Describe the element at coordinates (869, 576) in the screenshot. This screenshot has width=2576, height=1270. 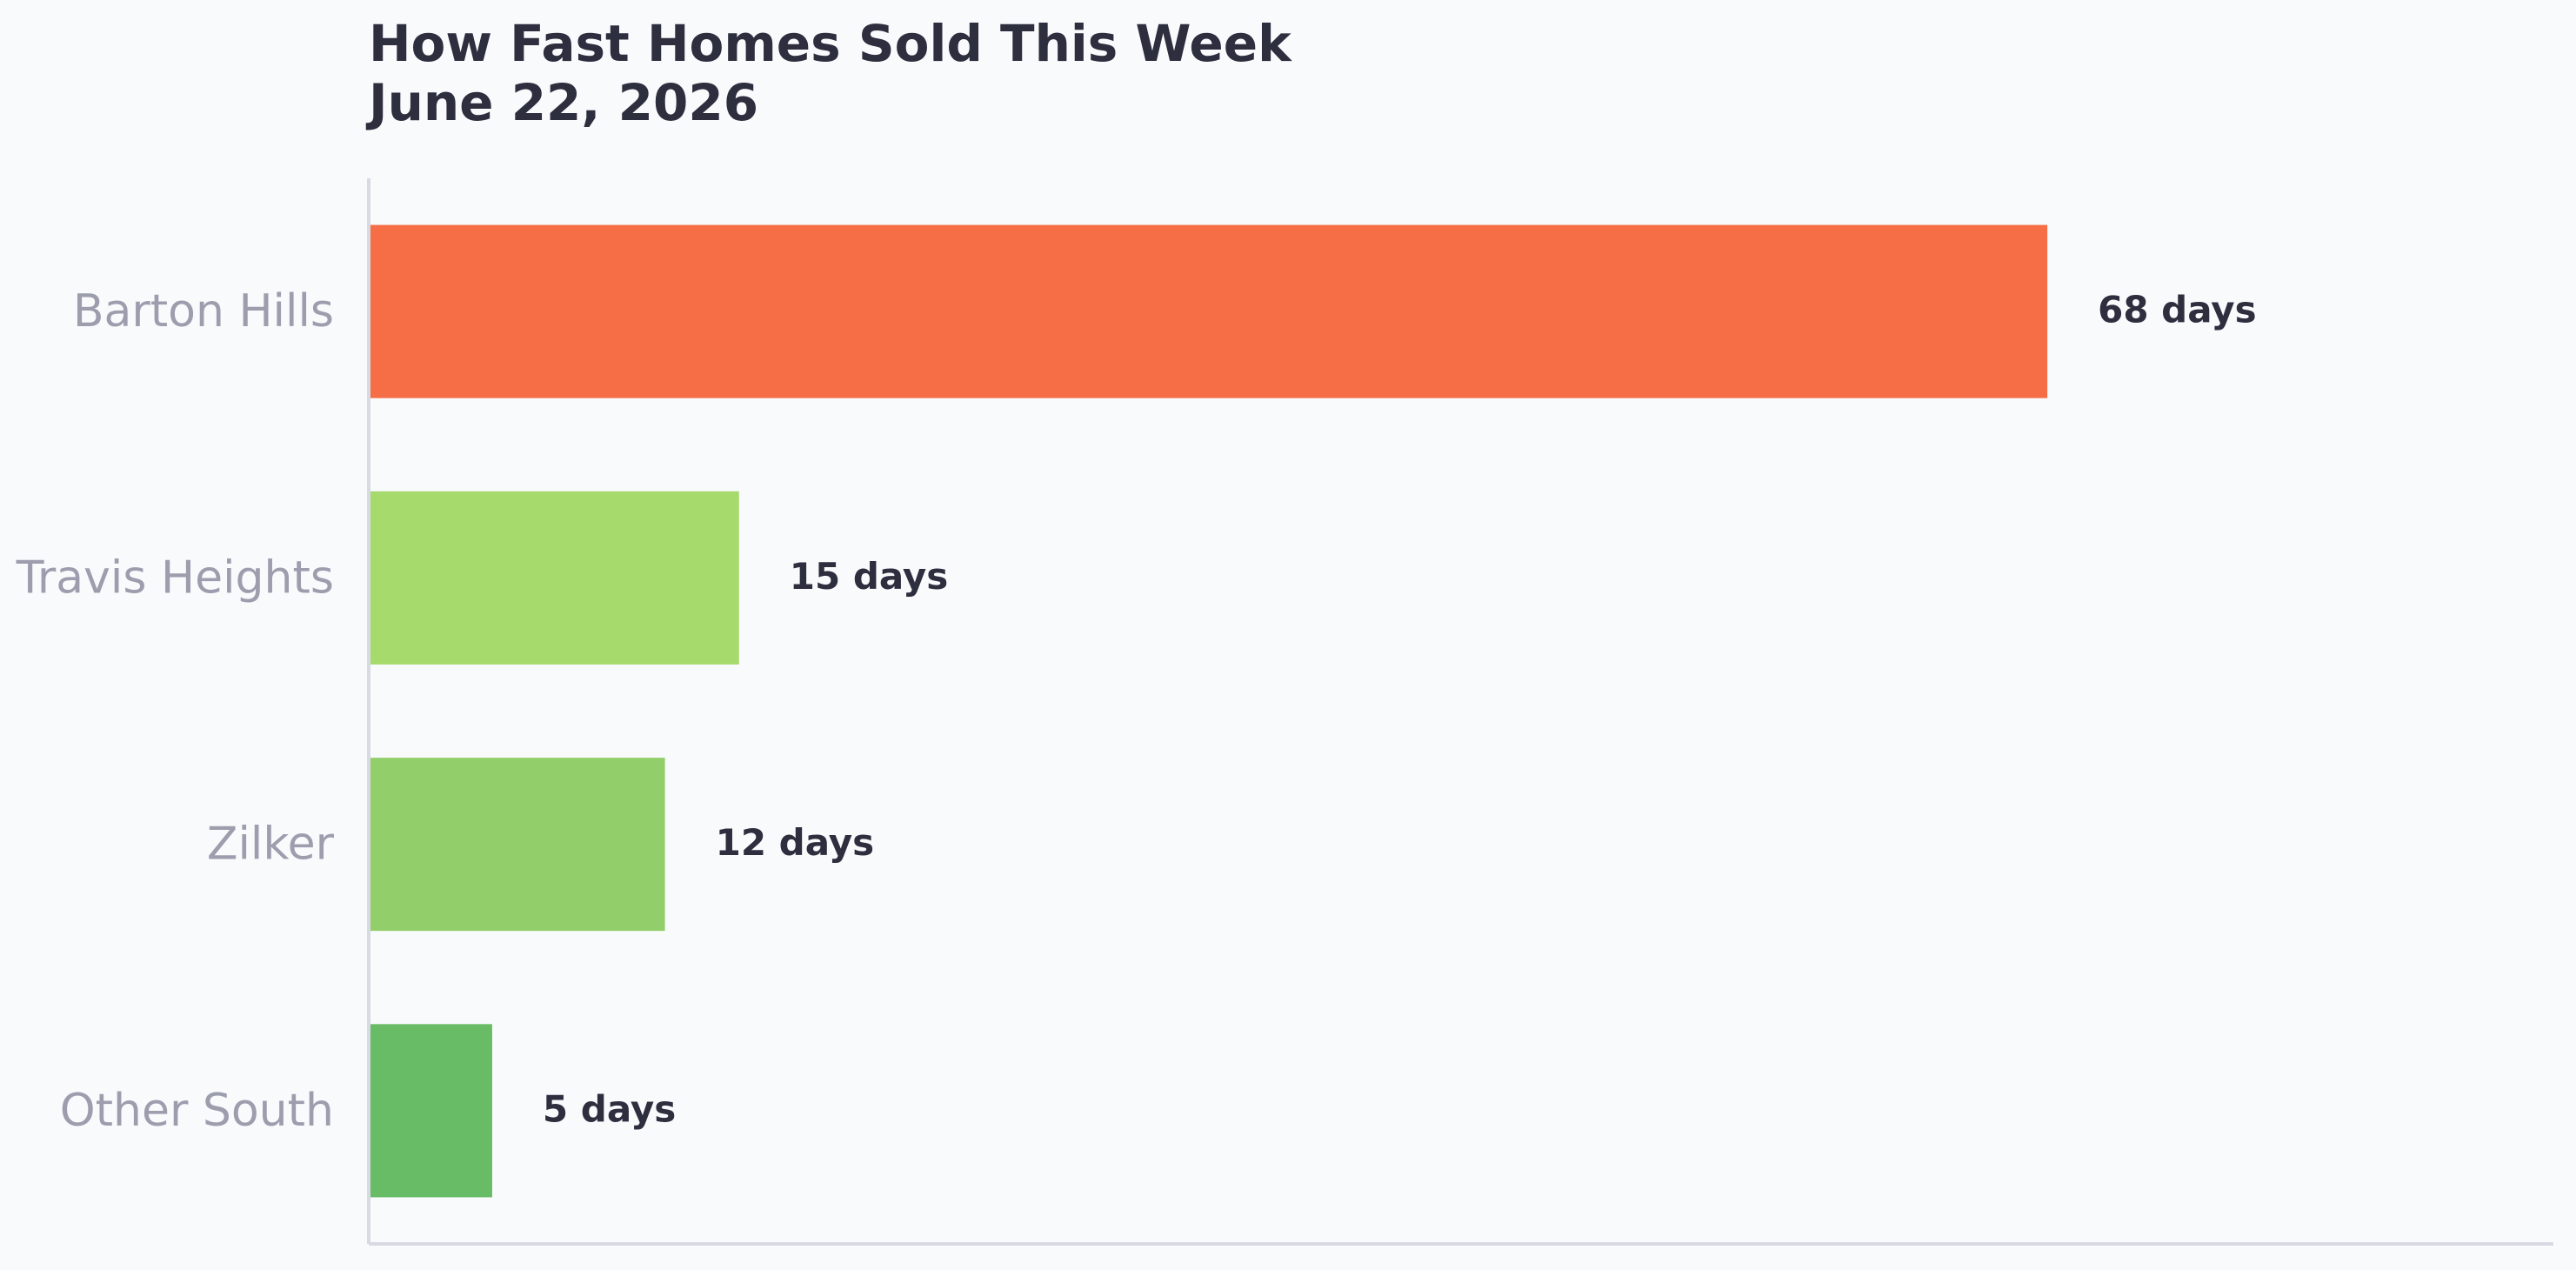
I see `value-label: 15 days` at that location.